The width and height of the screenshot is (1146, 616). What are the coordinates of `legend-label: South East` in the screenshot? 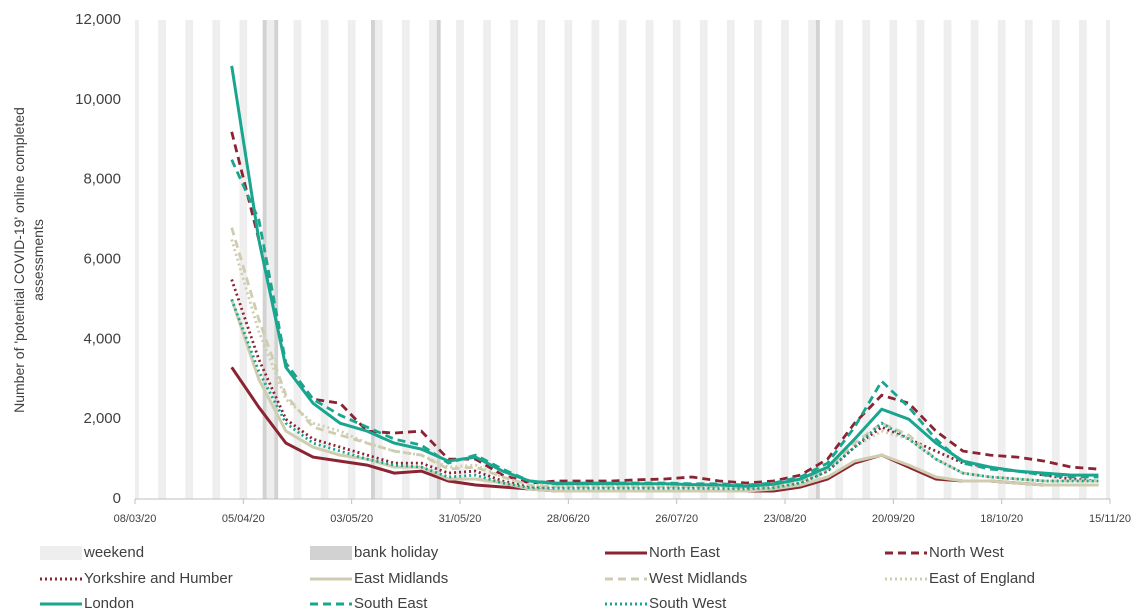 It's located at (391, 603).